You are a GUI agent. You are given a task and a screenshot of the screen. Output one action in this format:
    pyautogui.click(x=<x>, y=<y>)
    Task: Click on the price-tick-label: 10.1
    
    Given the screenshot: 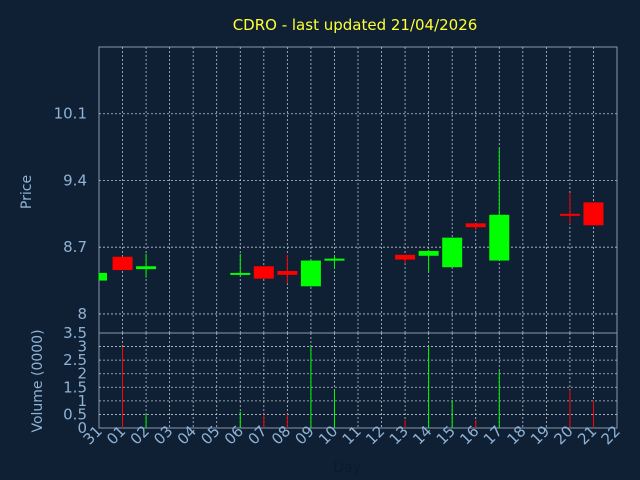 What is the action you would take?
    pyautogui.click(x=70, y=114)
    